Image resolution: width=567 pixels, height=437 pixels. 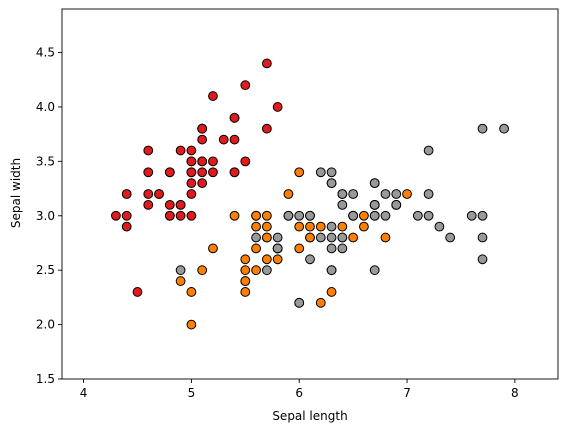 What do you see at coordinates (45, 216) in the screenshot?
I see `y-tick-label: 3.0` at bounding box center [45, 216].